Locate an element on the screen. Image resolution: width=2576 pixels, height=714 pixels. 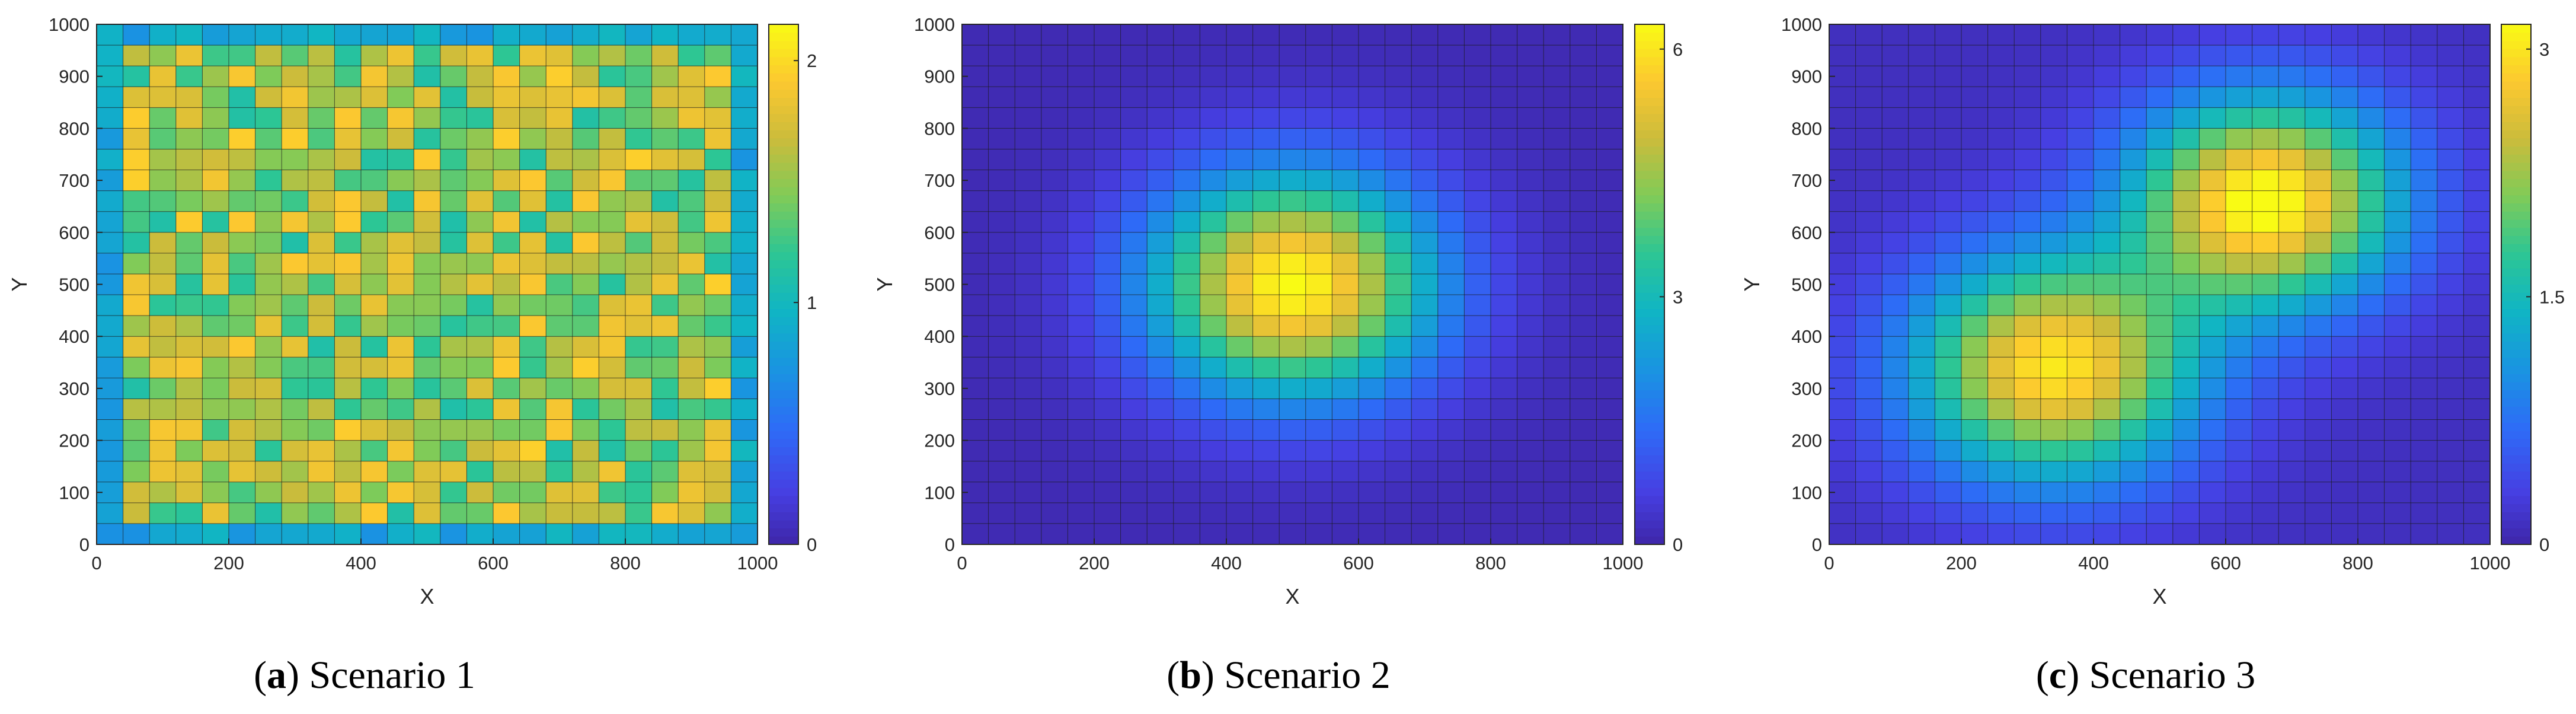
colorbar-tick-label: 0 is located at coordinates (1678, 544).